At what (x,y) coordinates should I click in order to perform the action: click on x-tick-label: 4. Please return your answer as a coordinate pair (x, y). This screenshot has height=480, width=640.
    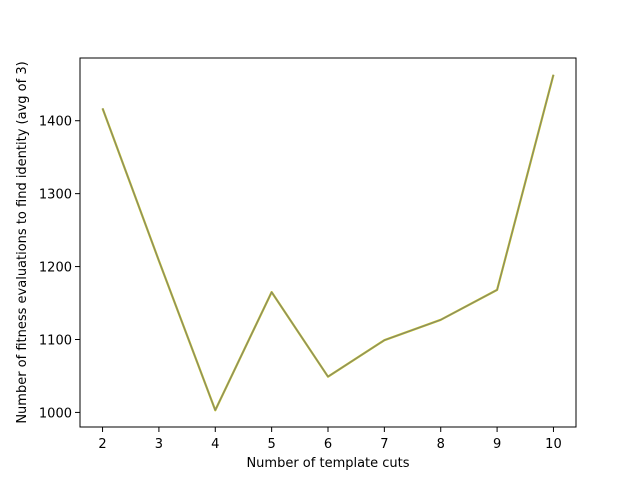
    Looking at the image, I should click on (215, 444).